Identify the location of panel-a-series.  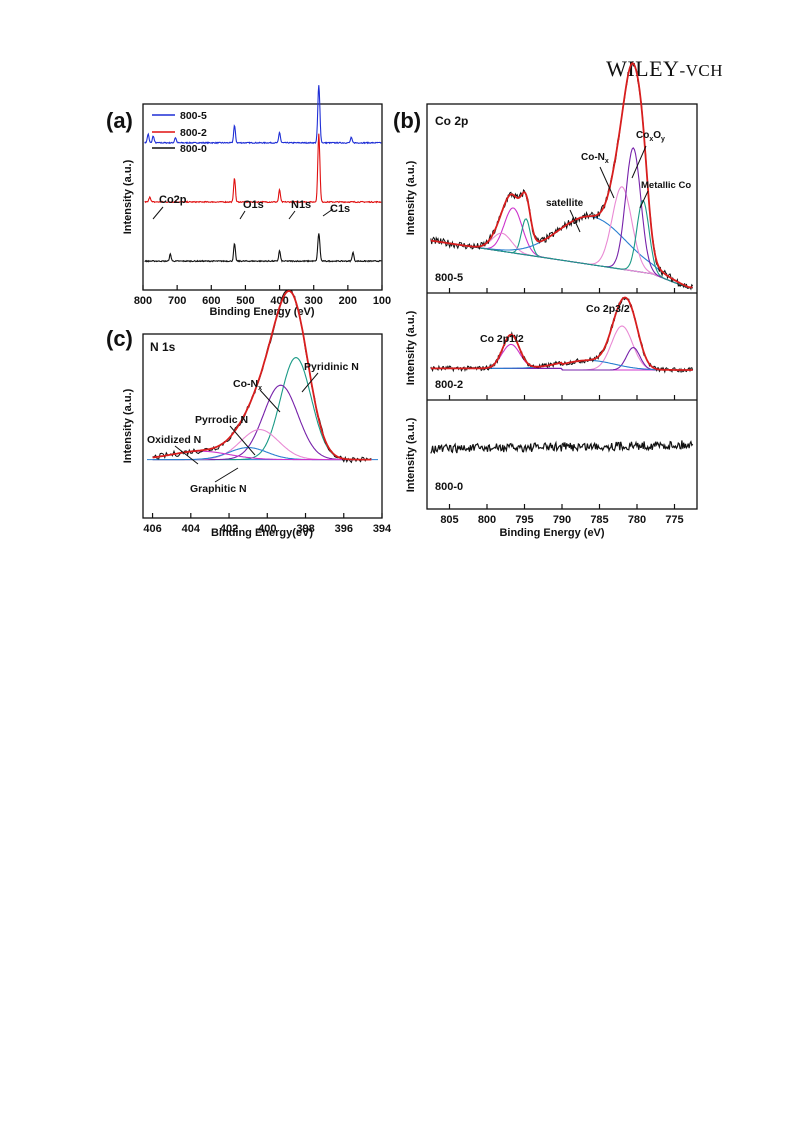
(263, 174).